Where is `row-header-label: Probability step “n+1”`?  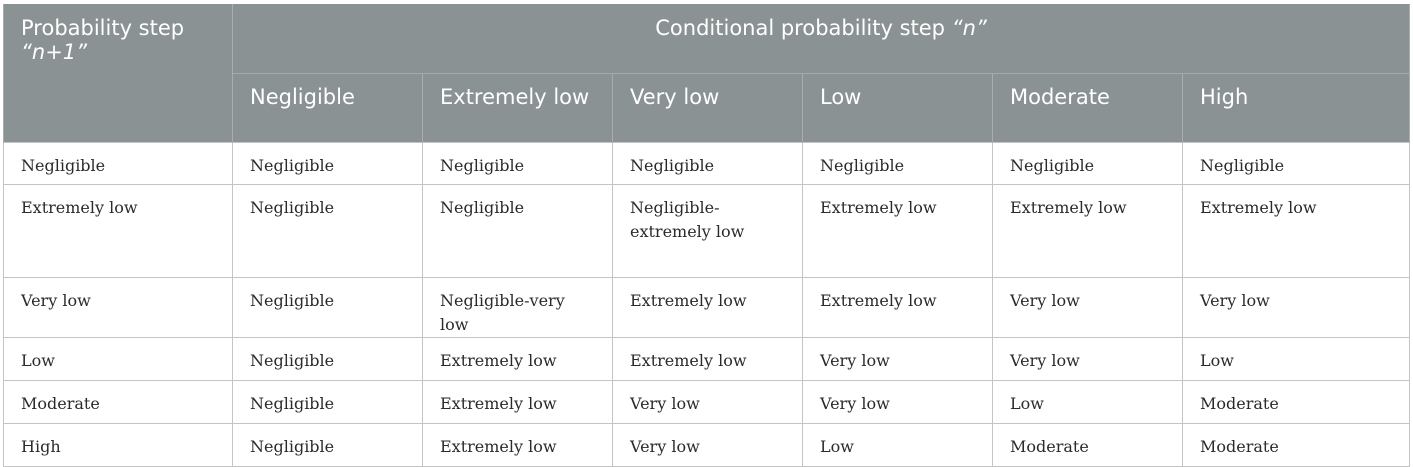 row-header-label: Probability step “n+1” is located at coordinates (118, 73).